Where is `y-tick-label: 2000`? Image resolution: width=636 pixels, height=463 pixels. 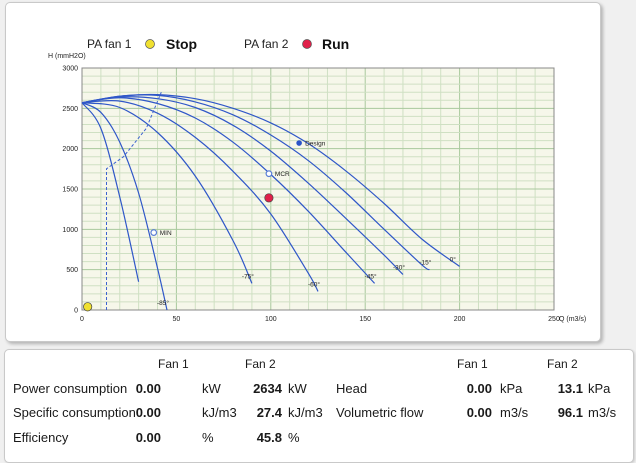
y-tick-label: 2000 is located at coordinates (70, 149).